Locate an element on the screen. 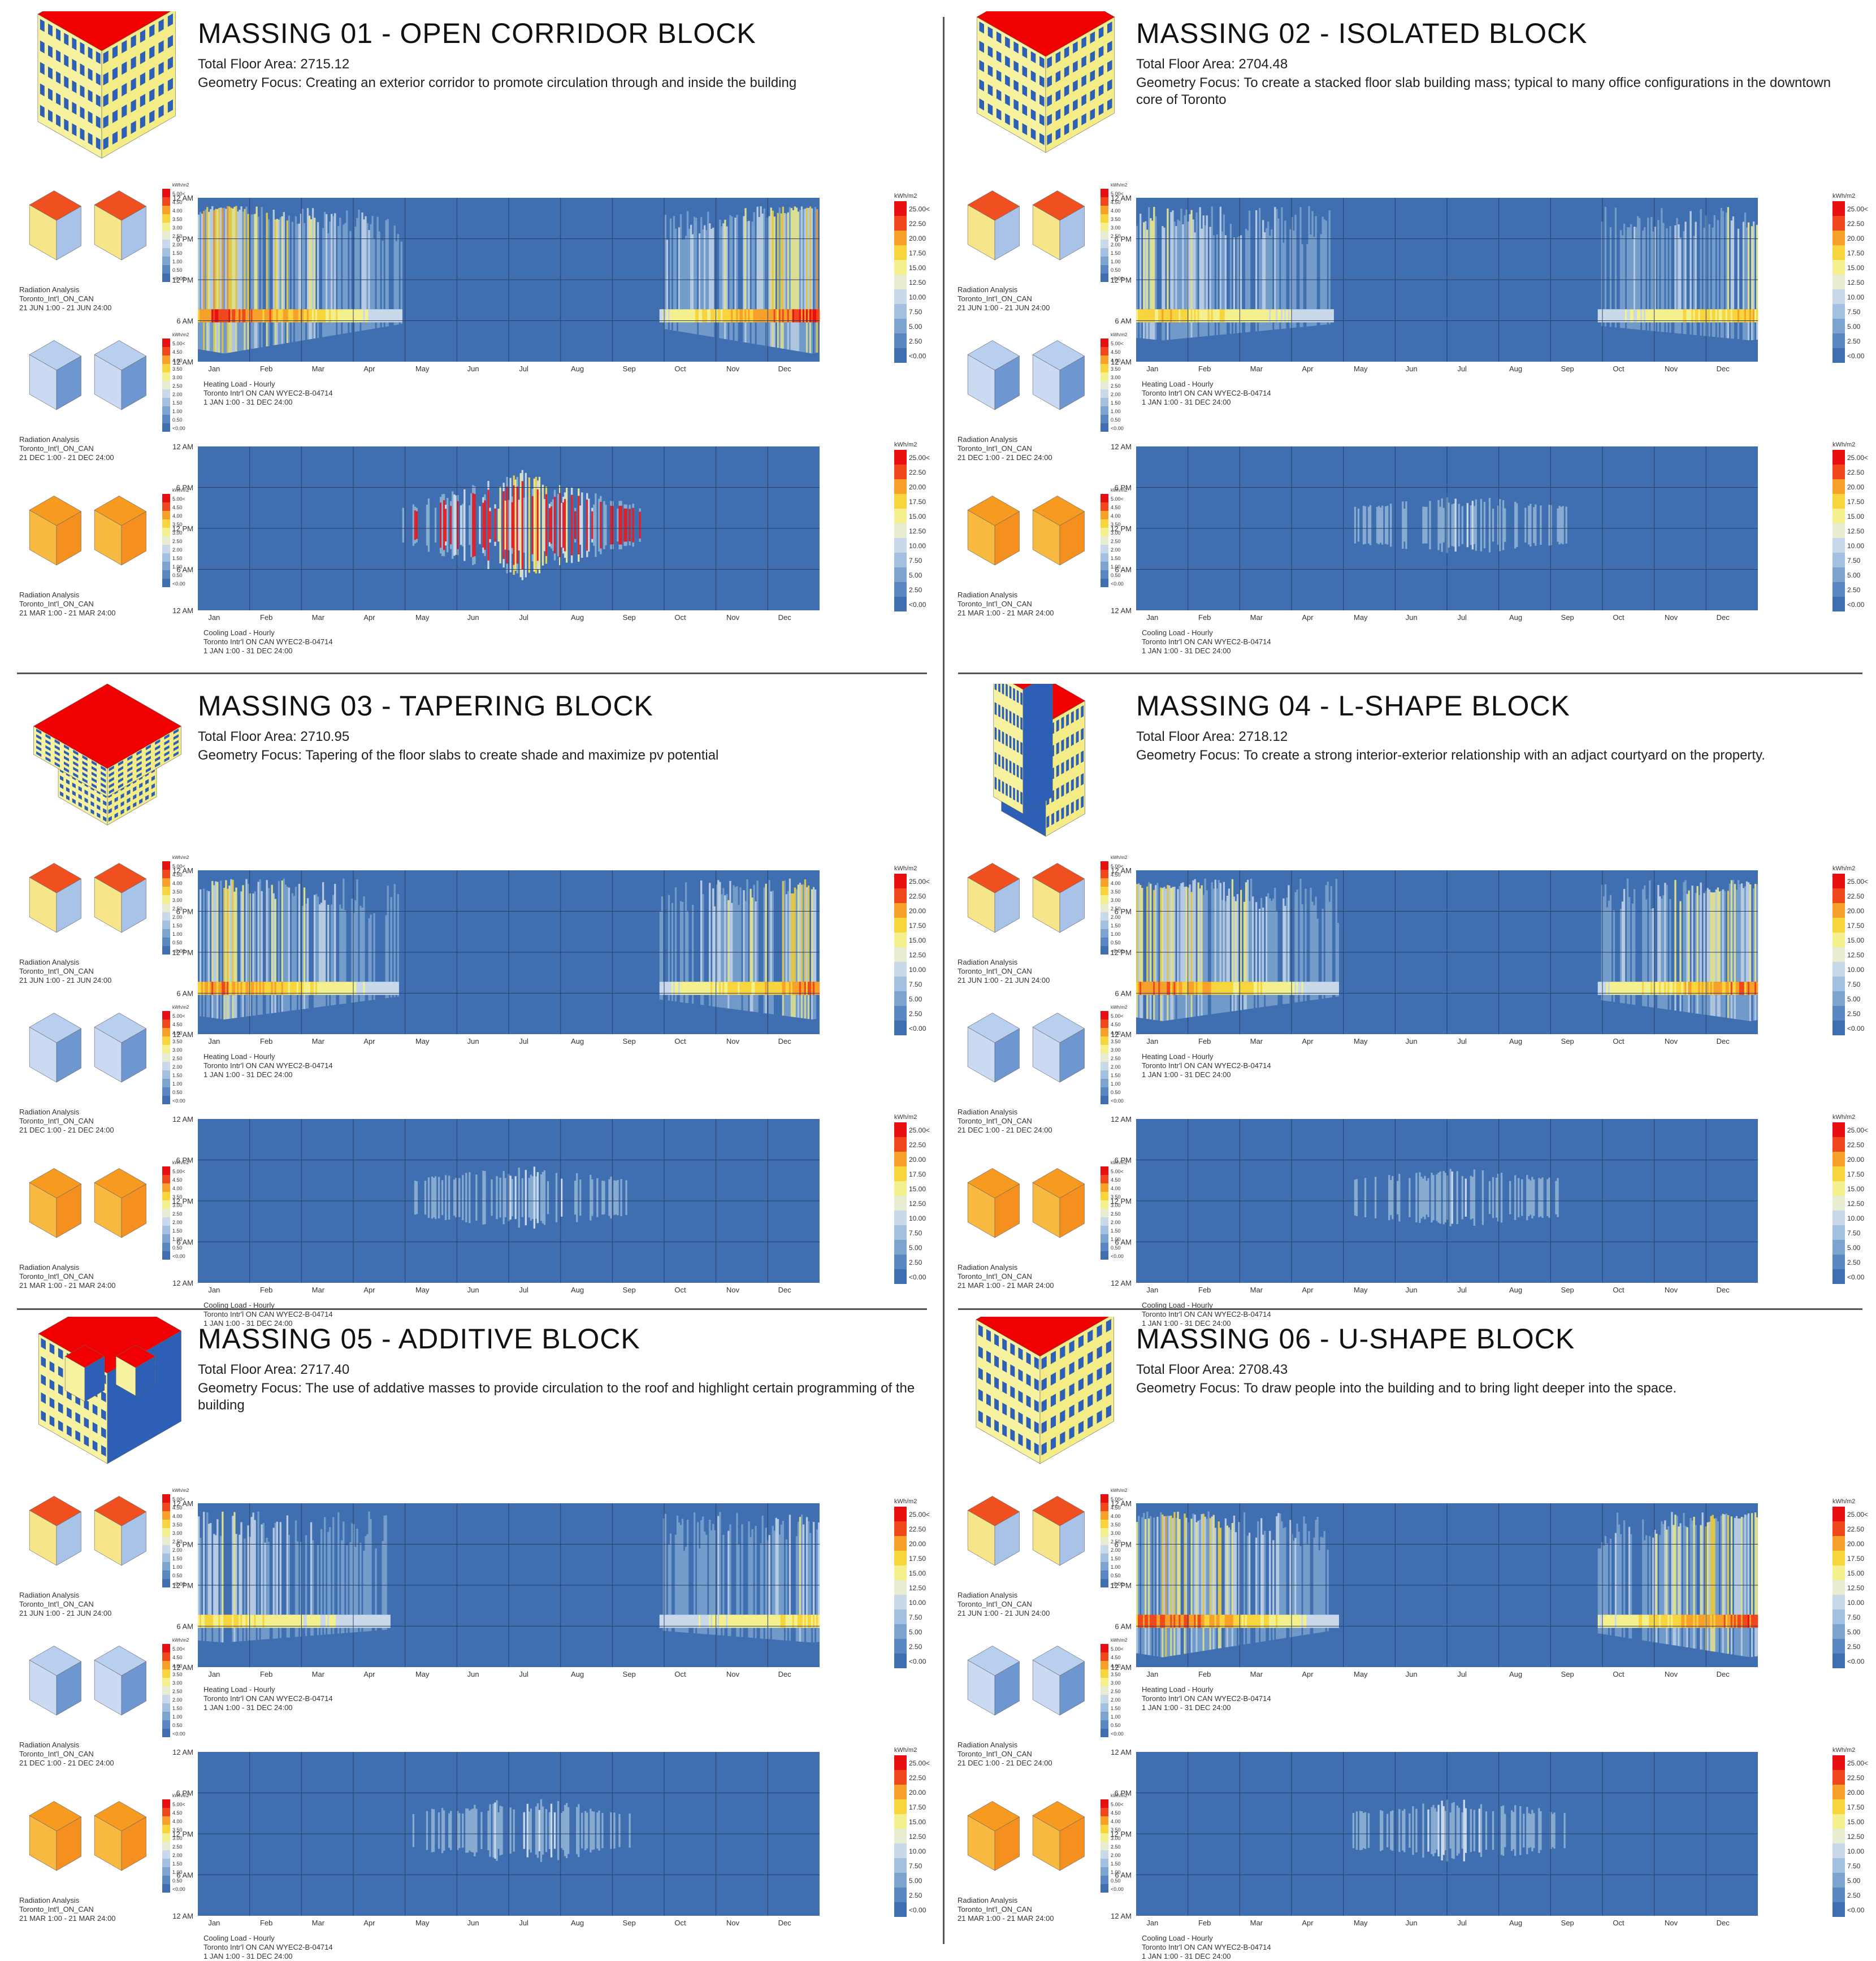  svg-text: 22.50 is located at coordinates (1856, 472).